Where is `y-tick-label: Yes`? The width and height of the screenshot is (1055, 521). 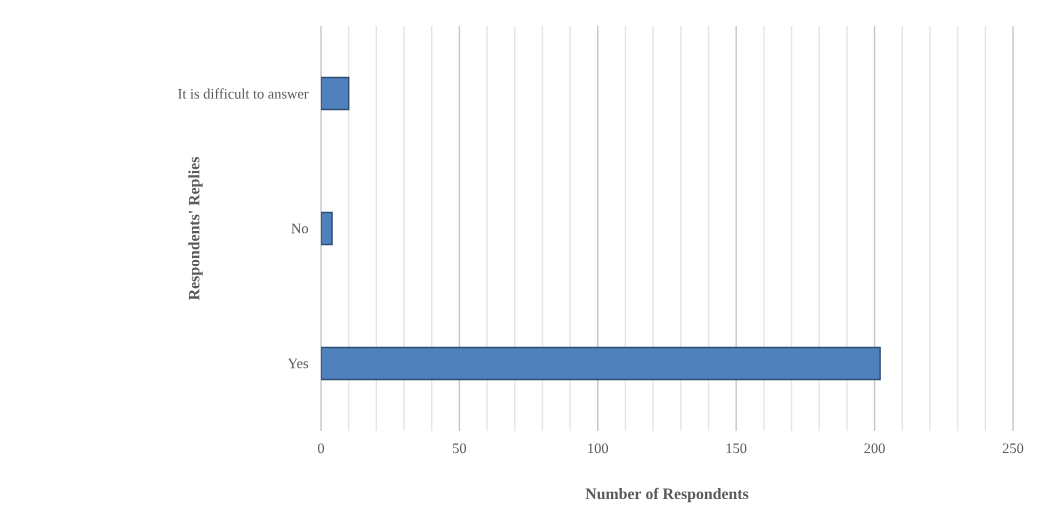
y-tick-label: Yes is located at coordinates (298, 363).